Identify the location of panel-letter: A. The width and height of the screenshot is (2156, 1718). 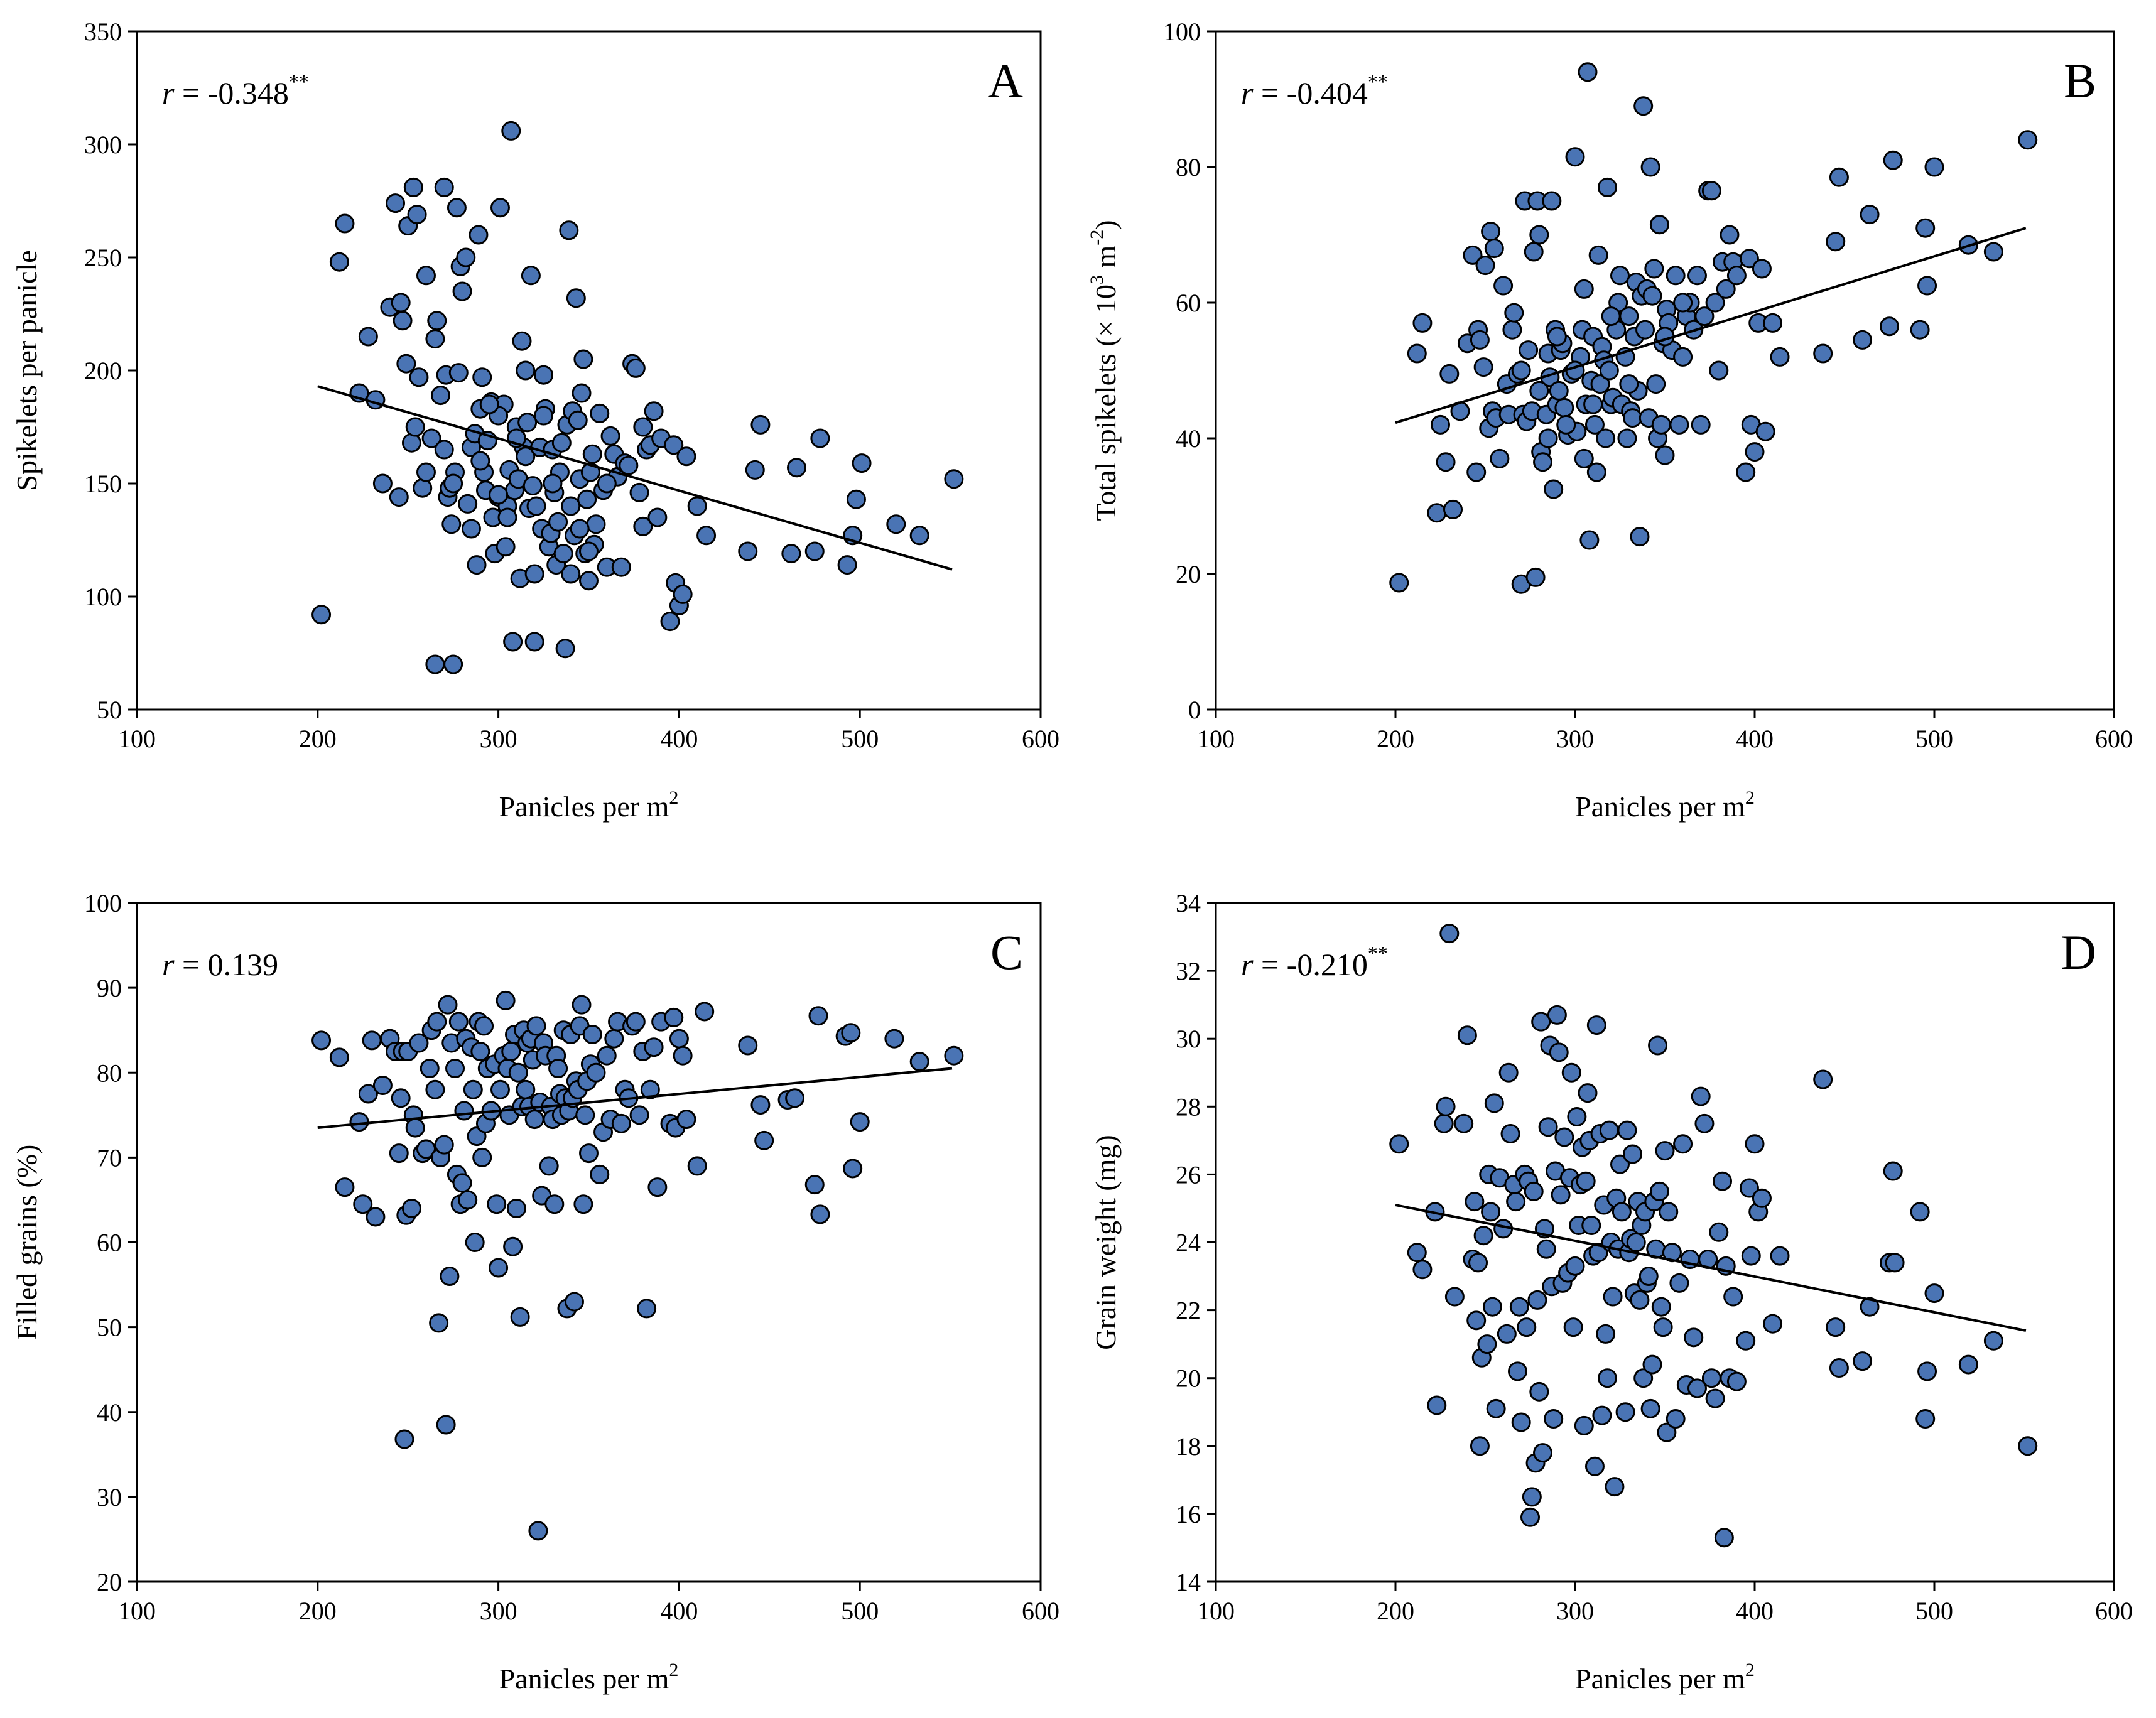
(1005, 80).